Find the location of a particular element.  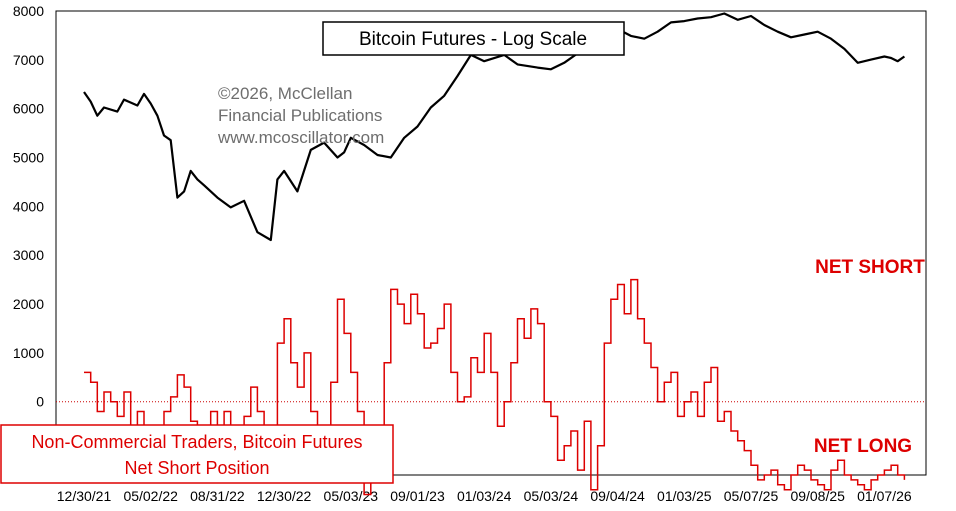

x-tick-label: 09/08/25 is located at coordinates (817, 496).